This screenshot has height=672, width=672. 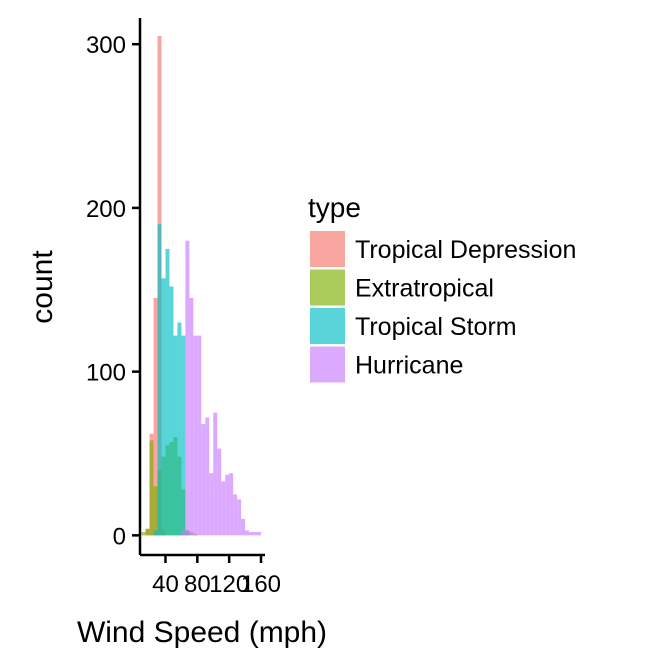 I want to click on y-axis-ticks: 0 100 200 300, so click(x=113, y=291).